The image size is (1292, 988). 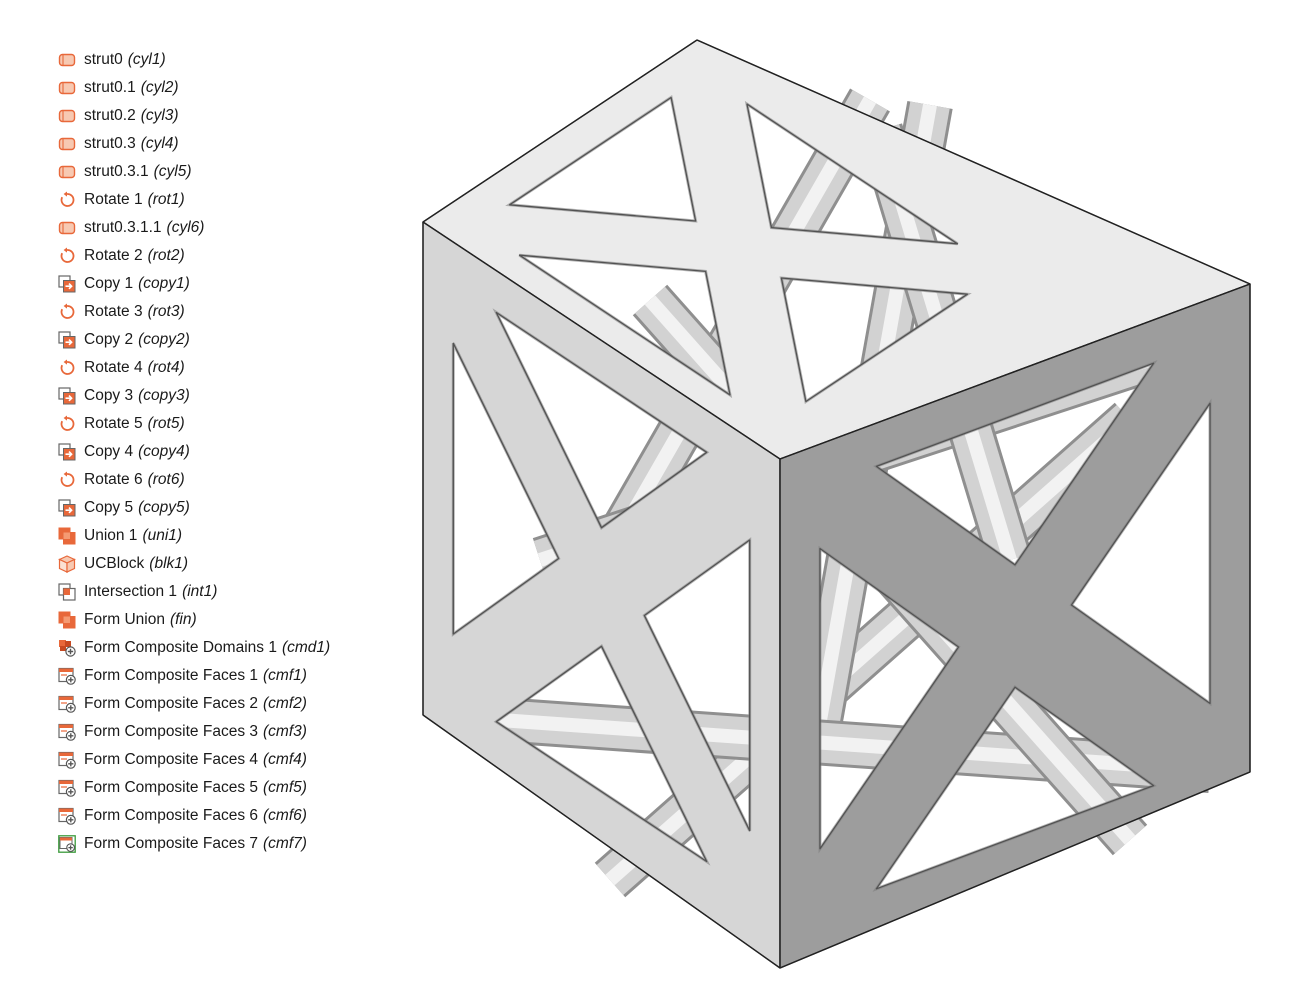 What do you see at coordinates (166, 423) in the screenshot?
I see `tree-node-tag: (rot5)` at bounding box center [166, 423].